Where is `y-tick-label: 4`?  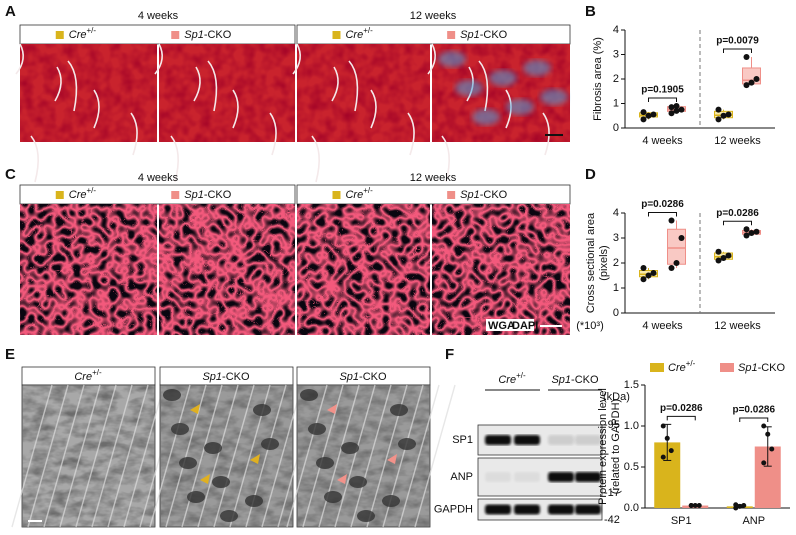
y-tick-label: 4 is located at coordinates (616, 30).